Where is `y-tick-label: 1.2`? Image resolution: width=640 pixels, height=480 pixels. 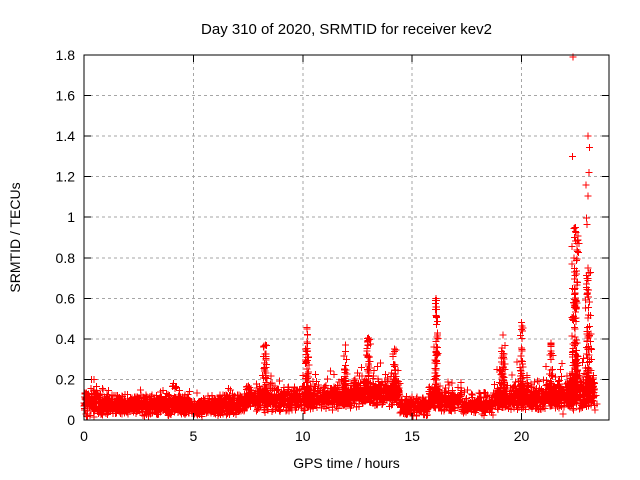
y-tick-label: 1.2 is located at coordinates (66, 177).